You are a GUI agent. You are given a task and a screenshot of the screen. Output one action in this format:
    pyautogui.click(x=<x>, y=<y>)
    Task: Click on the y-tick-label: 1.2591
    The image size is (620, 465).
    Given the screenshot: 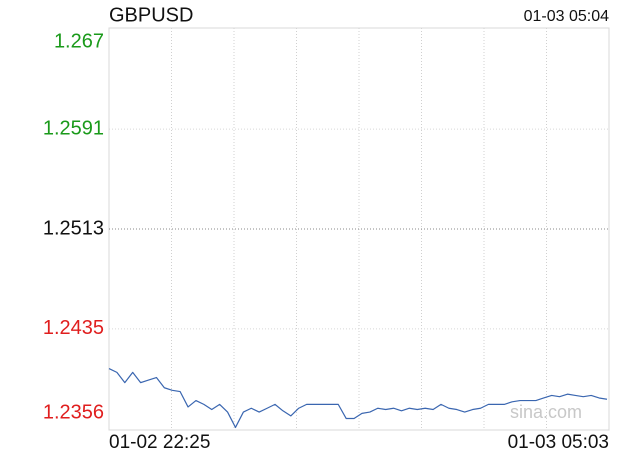 What is the action you would take?
    pyautogui.click(x=73, y=128)
    